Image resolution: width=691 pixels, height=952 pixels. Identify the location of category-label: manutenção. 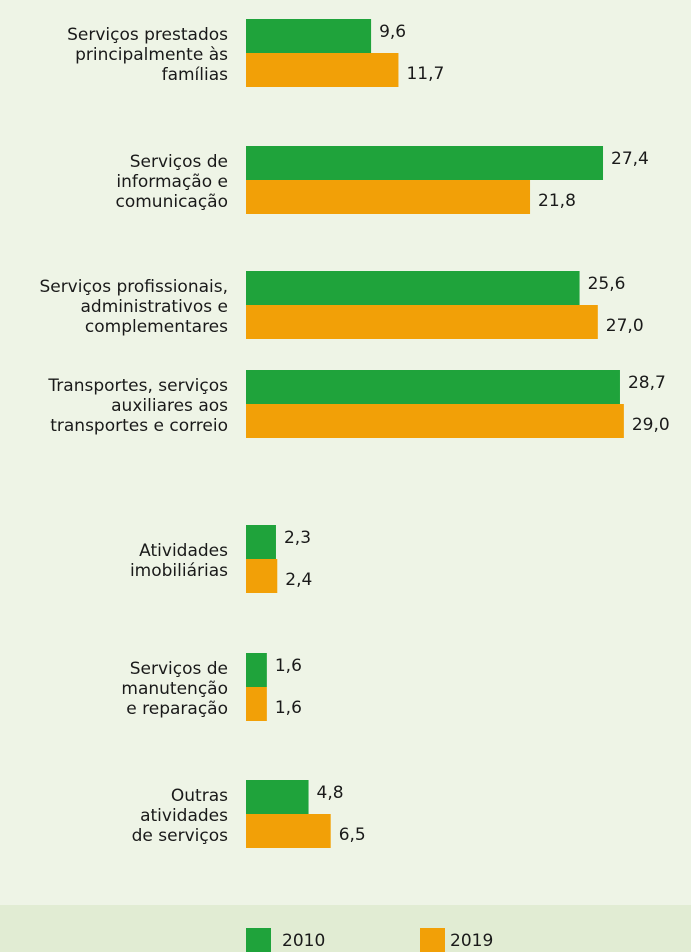
(174, 689).